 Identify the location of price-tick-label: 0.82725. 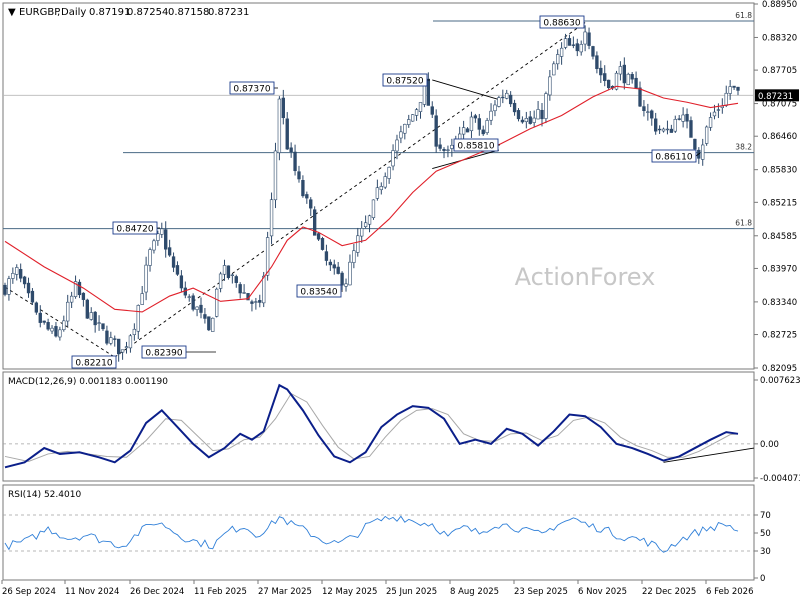
(779, 336).